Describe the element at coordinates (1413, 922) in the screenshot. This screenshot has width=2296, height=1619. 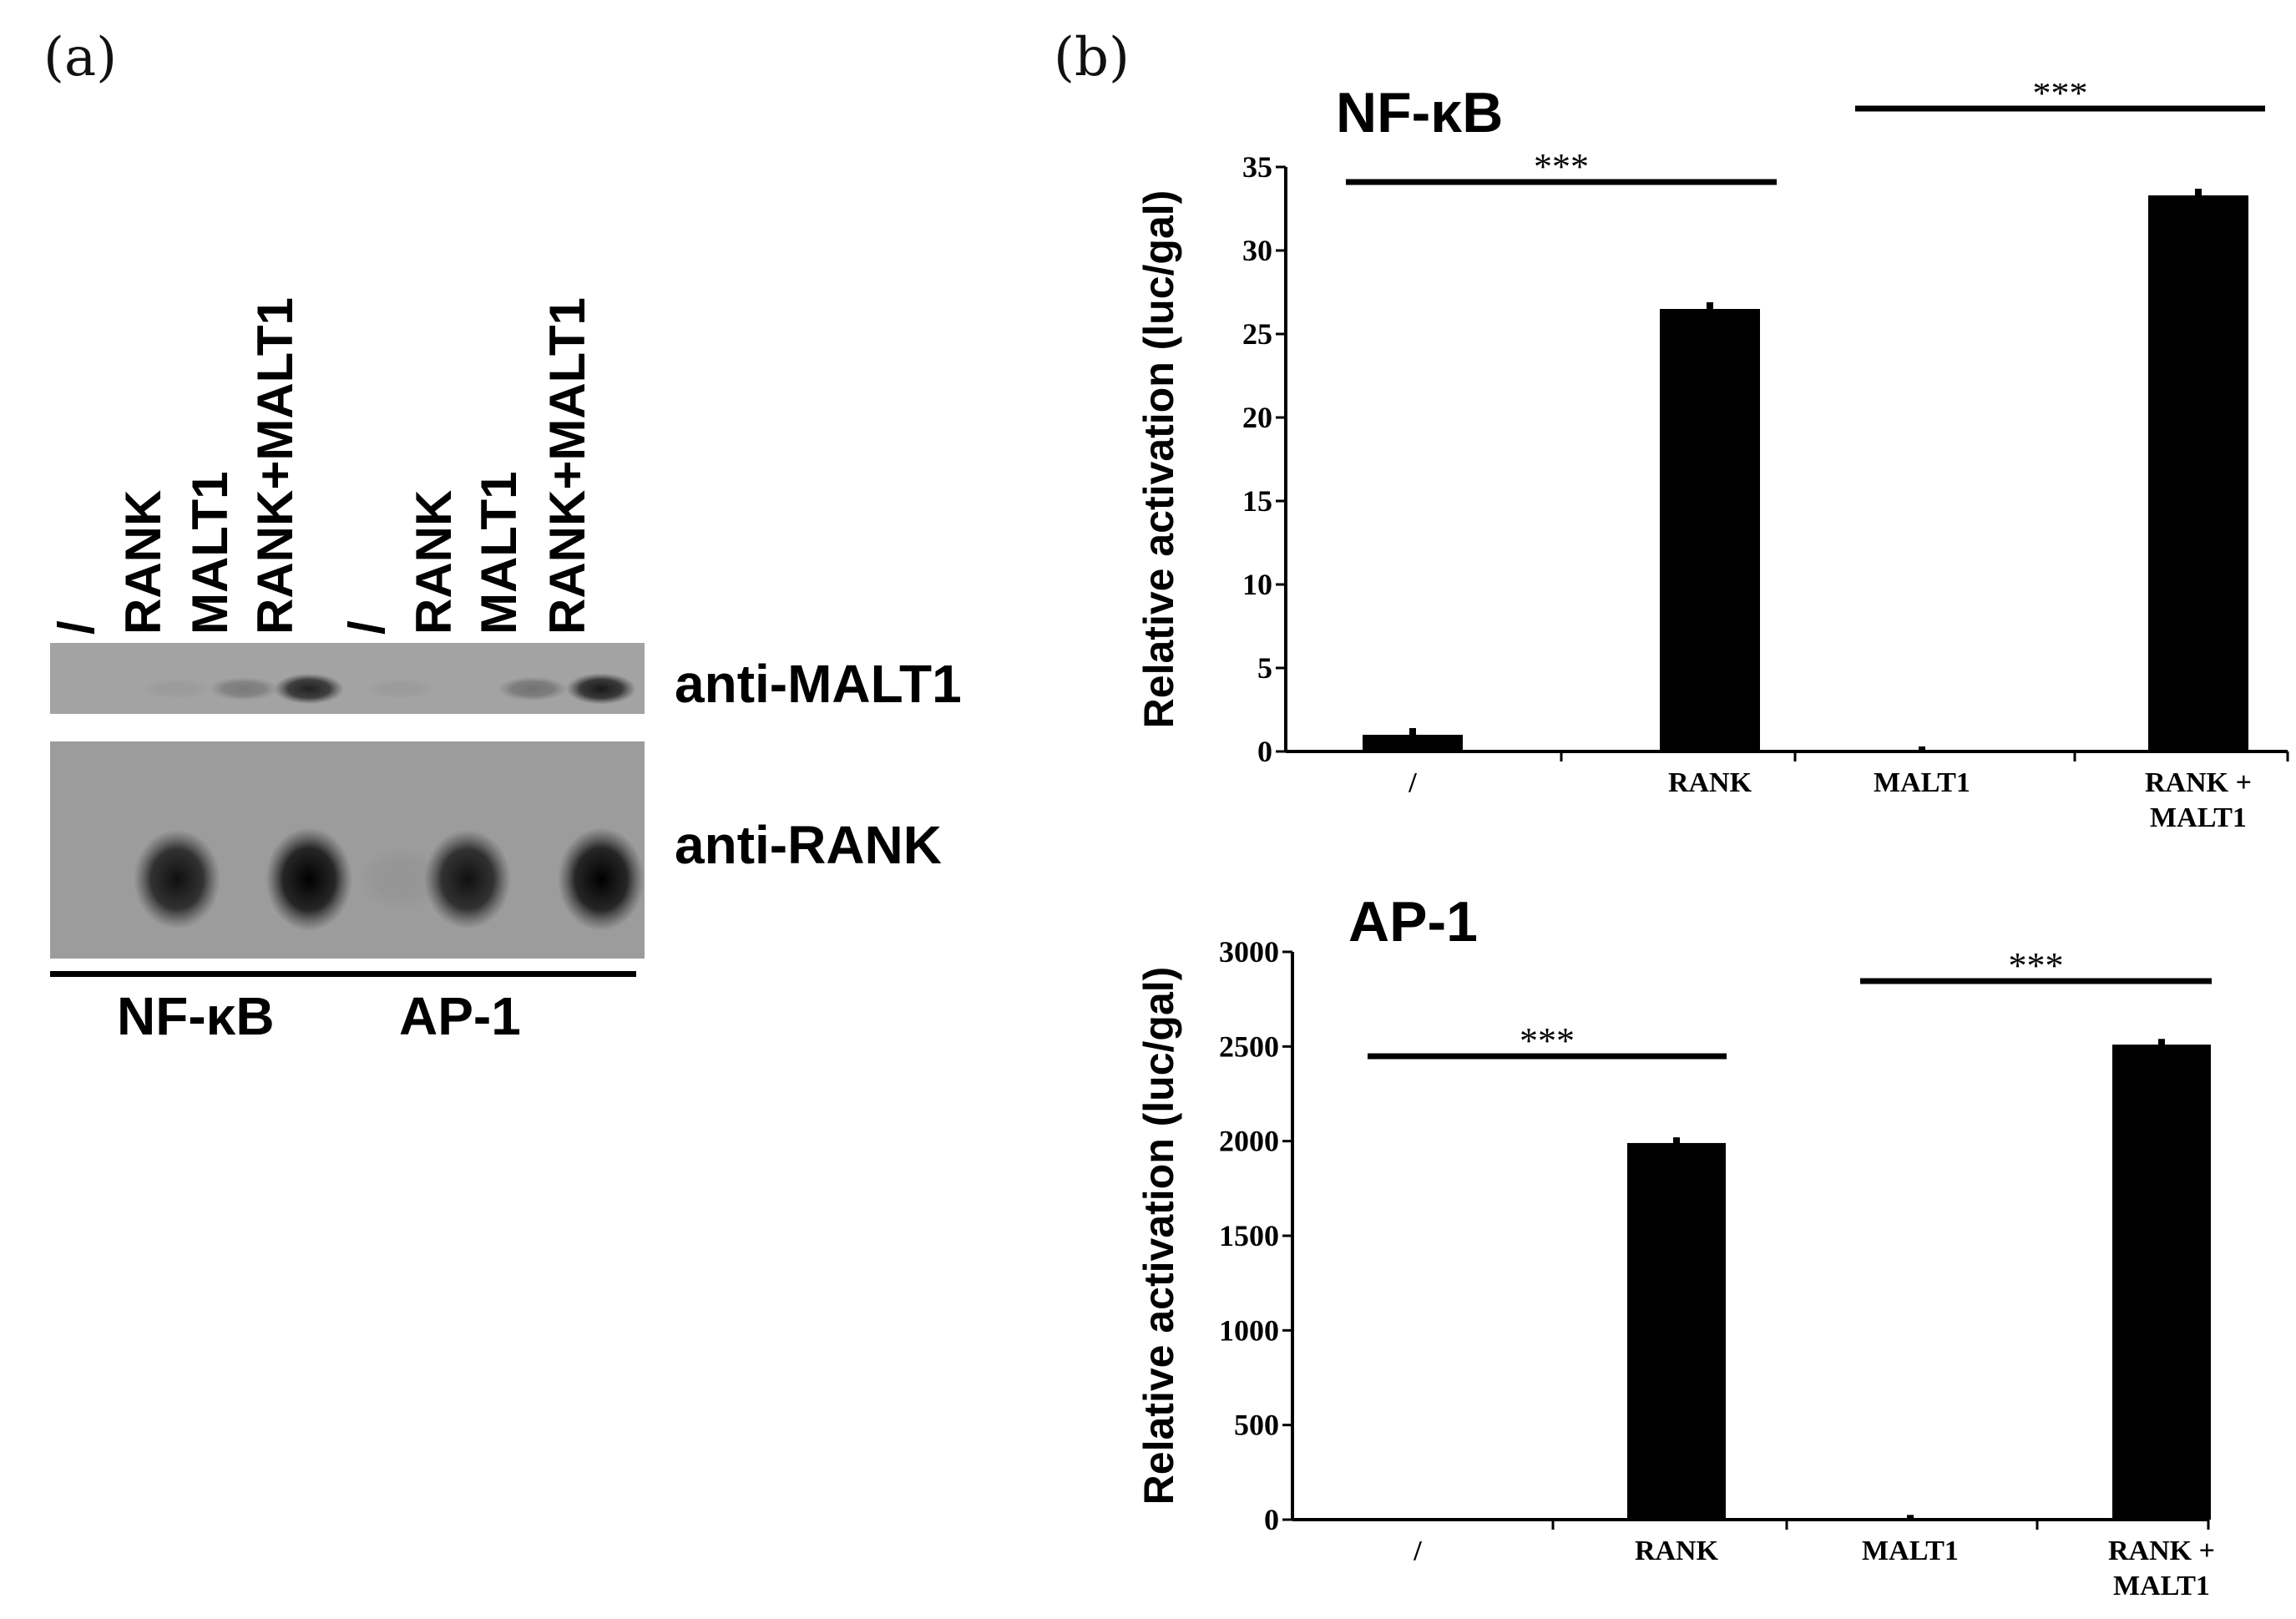
I see `chart-title-ap1: AP-1` at that location.